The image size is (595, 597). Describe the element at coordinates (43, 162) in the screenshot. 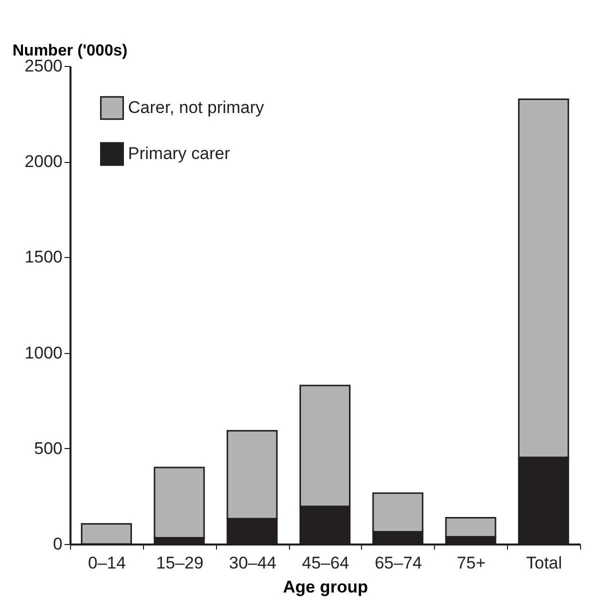

I see `y-tick-label: 2000` at that location.